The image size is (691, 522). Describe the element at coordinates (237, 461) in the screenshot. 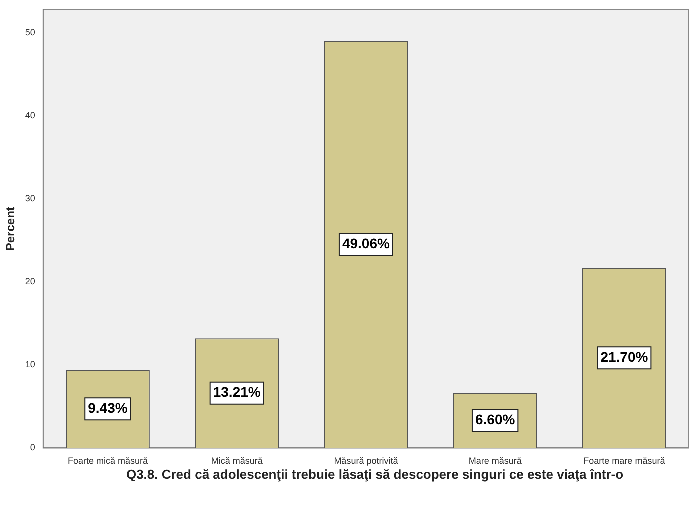

I see `x-tick-label: Mică măsură` at that location.